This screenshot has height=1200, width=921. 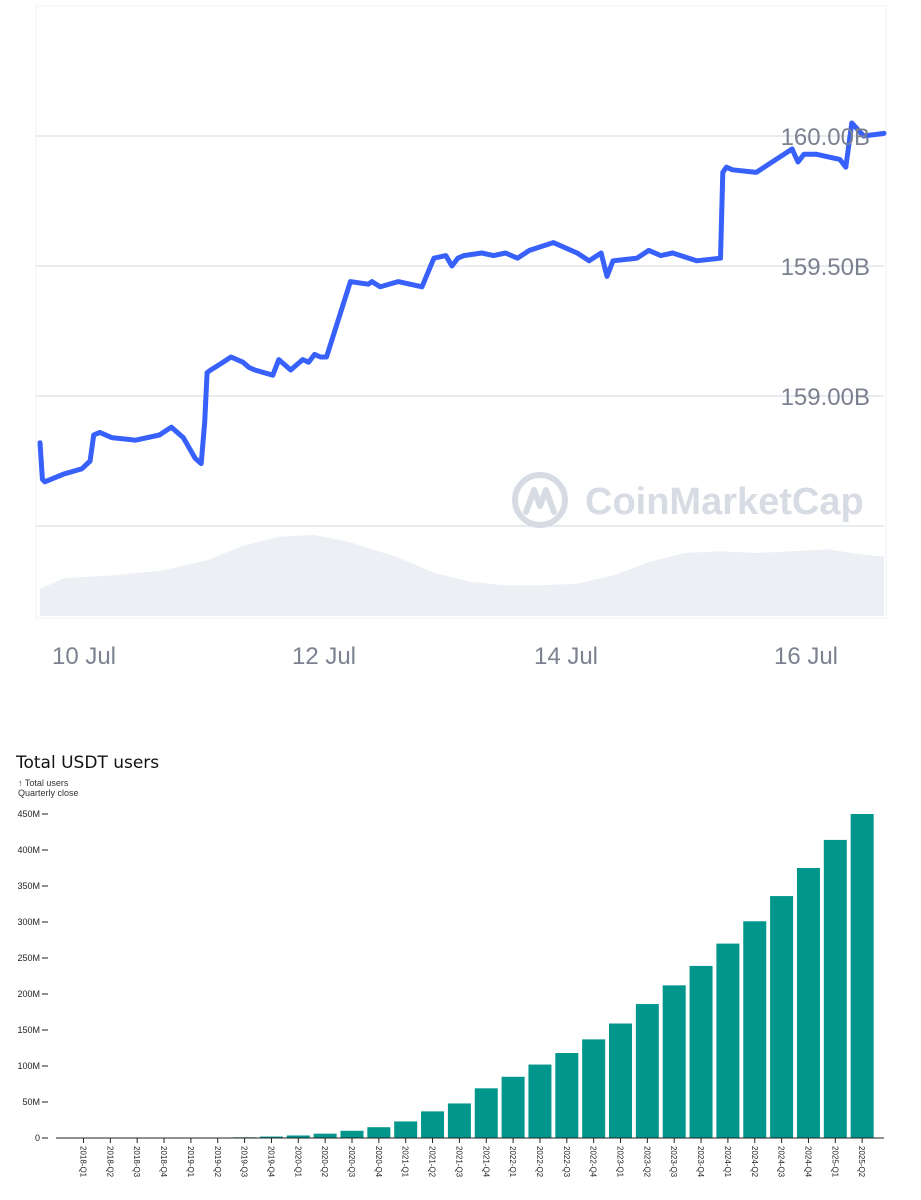 What do you see at coordinates (566, 656) in the screenshot?
I see `x-tick-label: 14 Jul` at bounding box center [566, 656].